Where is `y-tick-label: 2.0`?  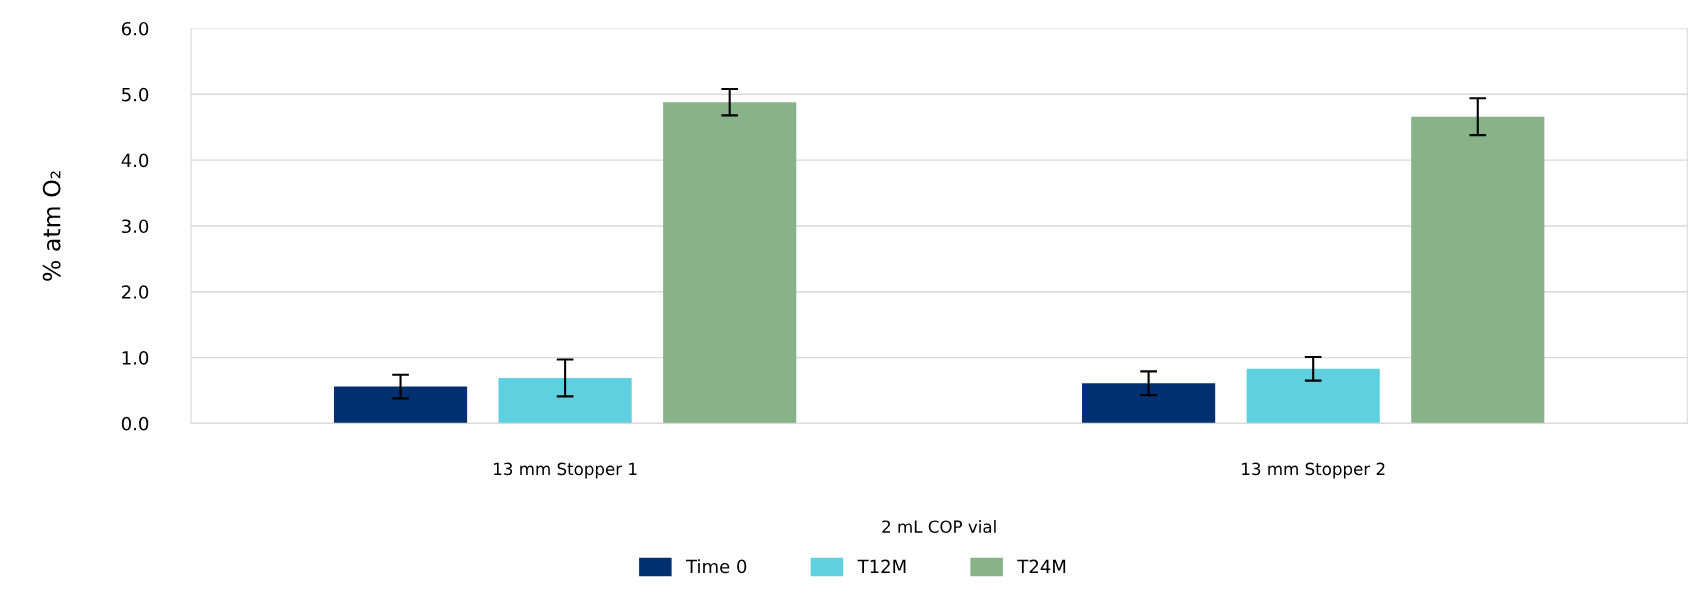
y-tick-label: 2.0 is located at coordinates (135, 292).